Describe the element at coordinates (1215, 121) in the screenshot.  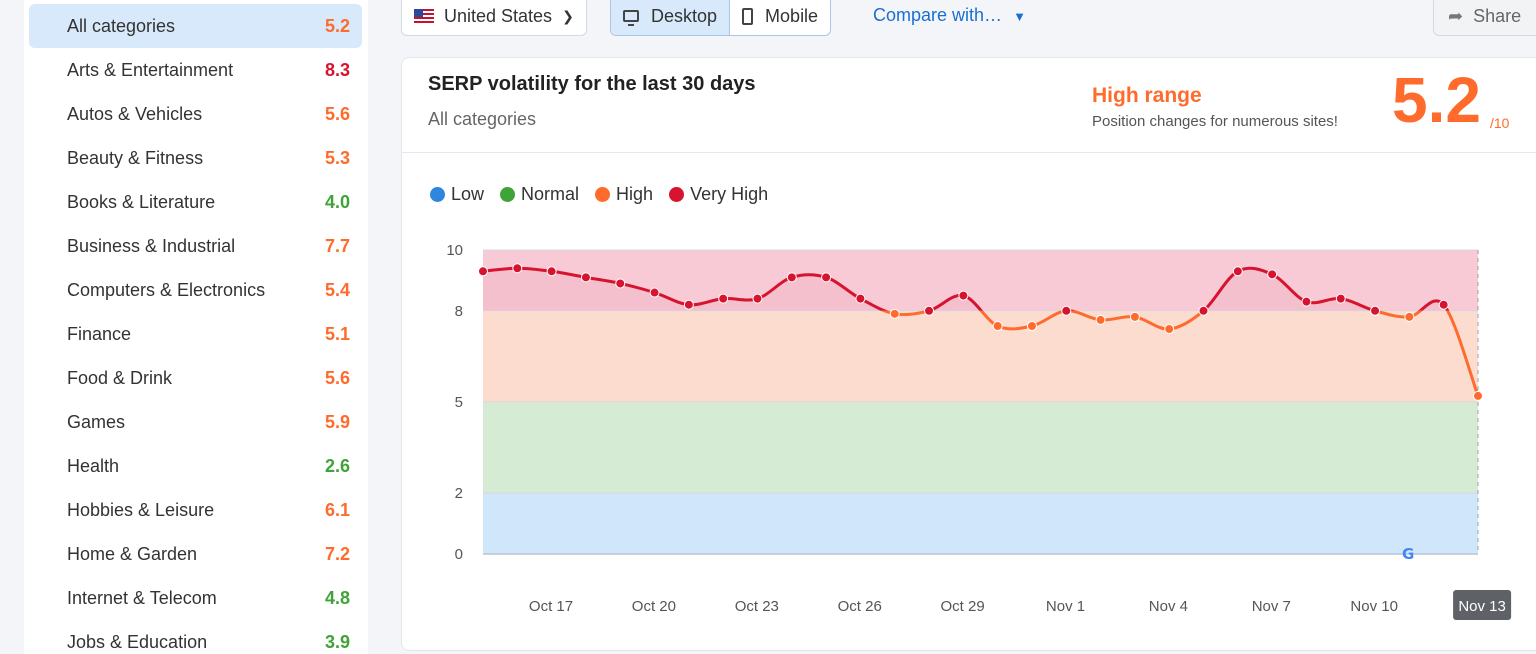
I see `range-description: Position changes for numerous sites!` at that location.